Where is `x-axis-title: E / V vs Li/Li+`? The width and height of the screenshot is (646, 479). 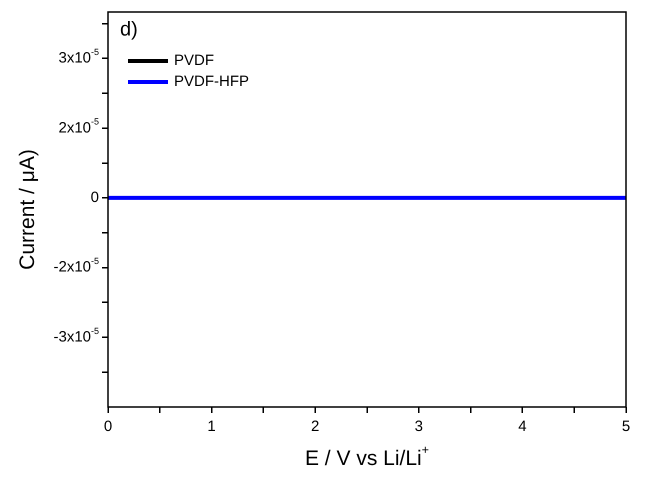 x-axis-title: E / V vs Li/Li+ is located at coordinates (367, 456).